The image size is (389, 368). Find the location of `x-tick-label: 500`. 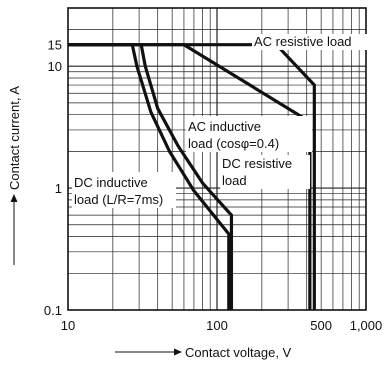

x-tick-label: 500 is located at coordinates (321, 325).